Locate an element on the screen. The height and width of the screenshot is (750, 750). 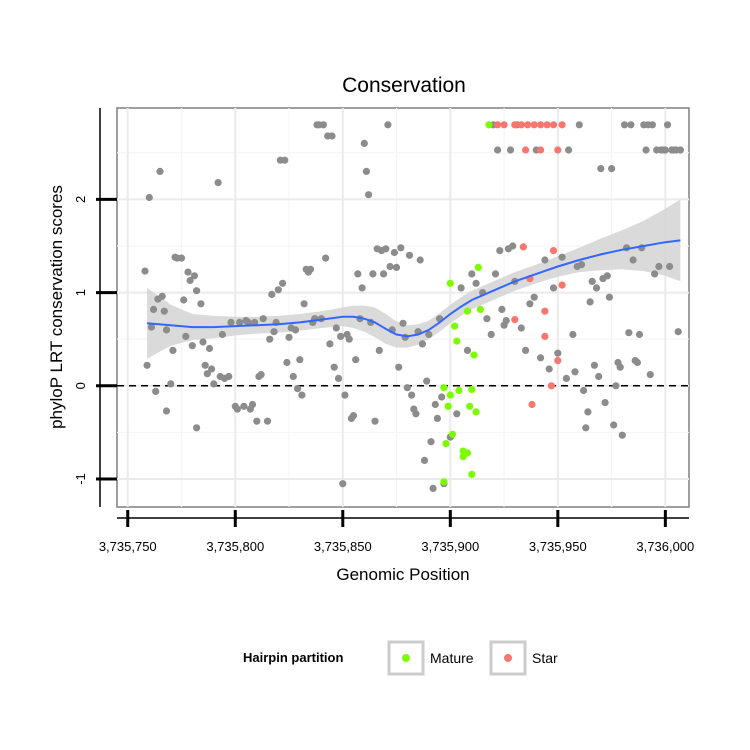
y-tick-label: -1 is located at coordinates (80, 479).